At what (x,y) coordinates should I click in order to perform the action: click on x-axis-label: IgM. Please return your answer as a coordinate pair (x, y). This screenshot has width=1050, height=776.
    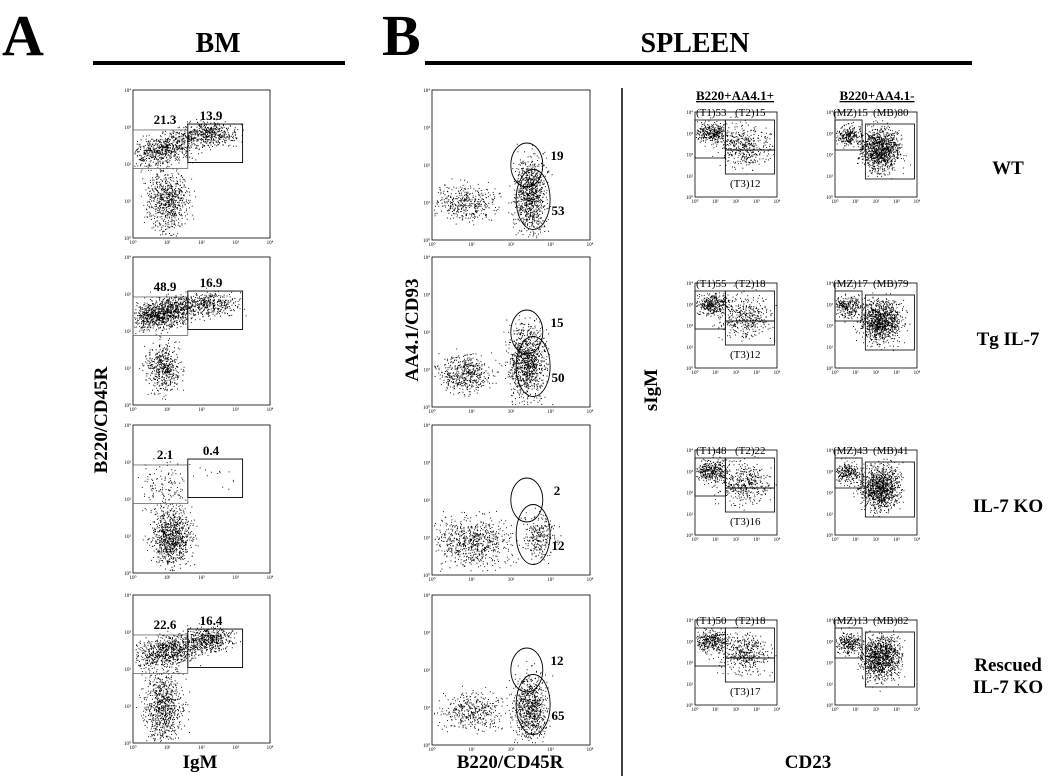
    Looking at the image, I should click on (200, 762).